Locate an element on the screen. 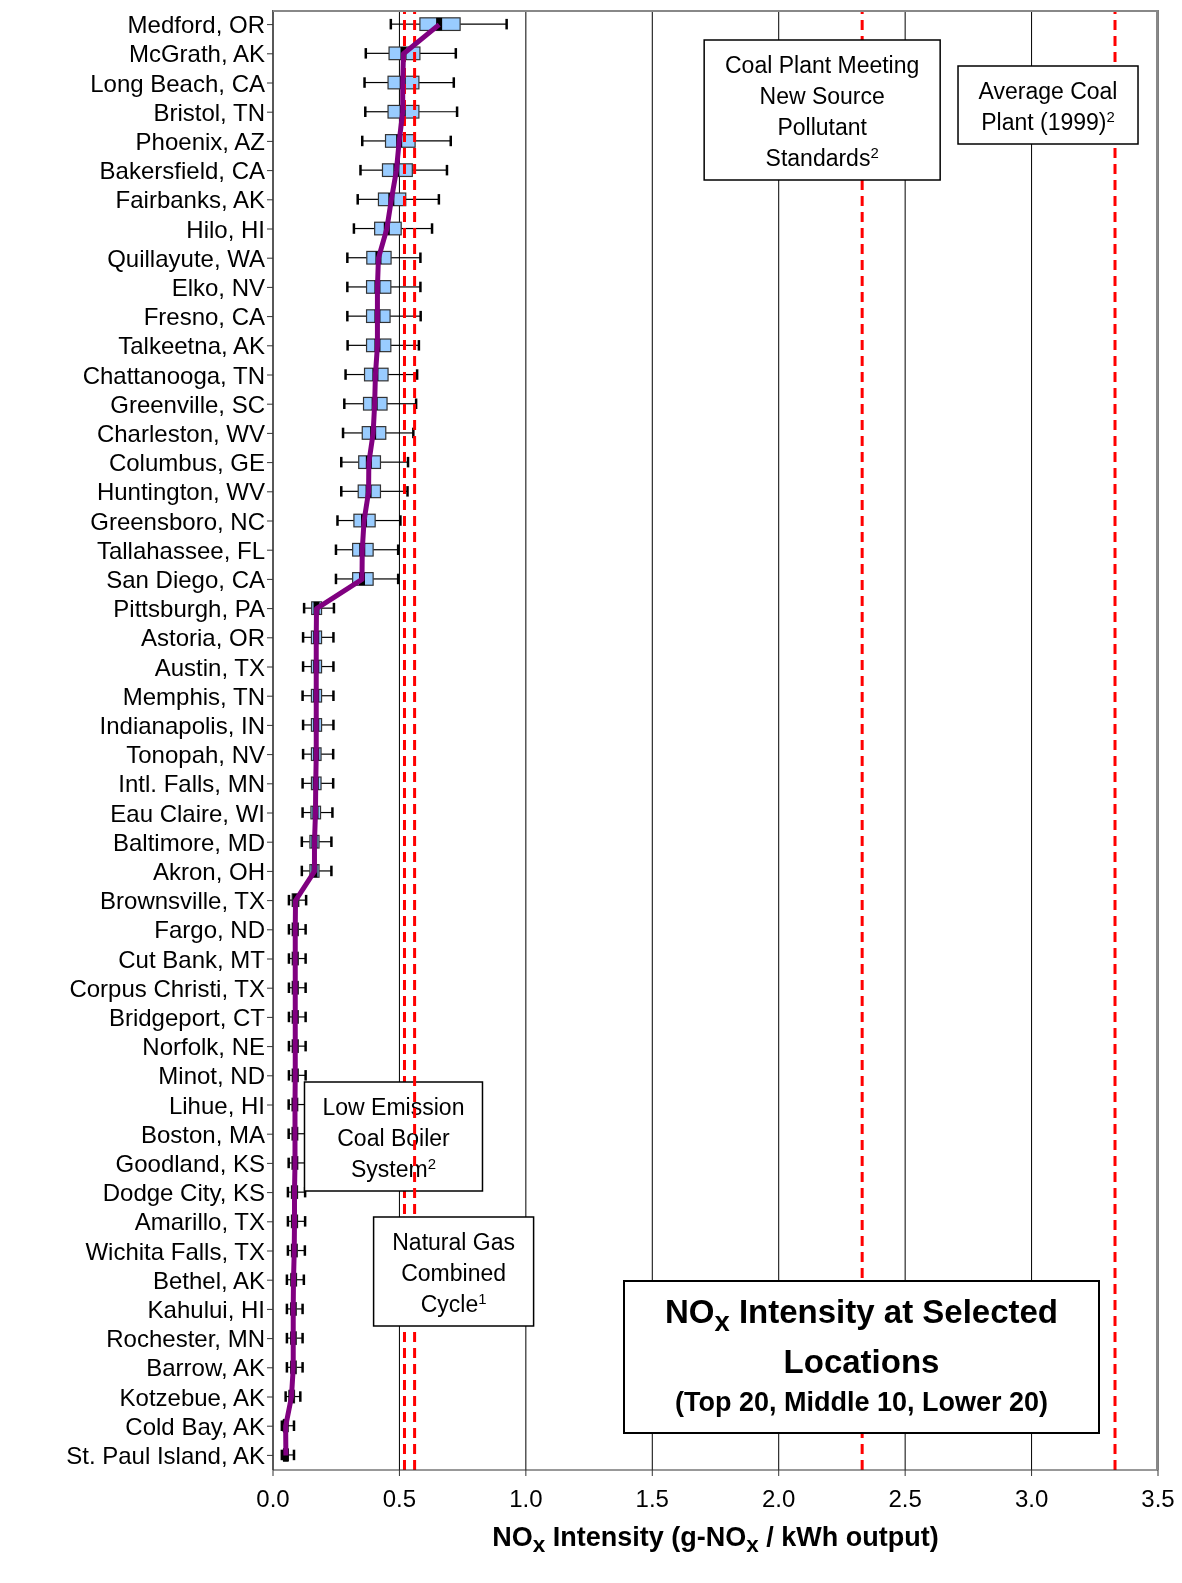  y-tick-label: Bridgeport, CT is located at coordinates (187, 1017).